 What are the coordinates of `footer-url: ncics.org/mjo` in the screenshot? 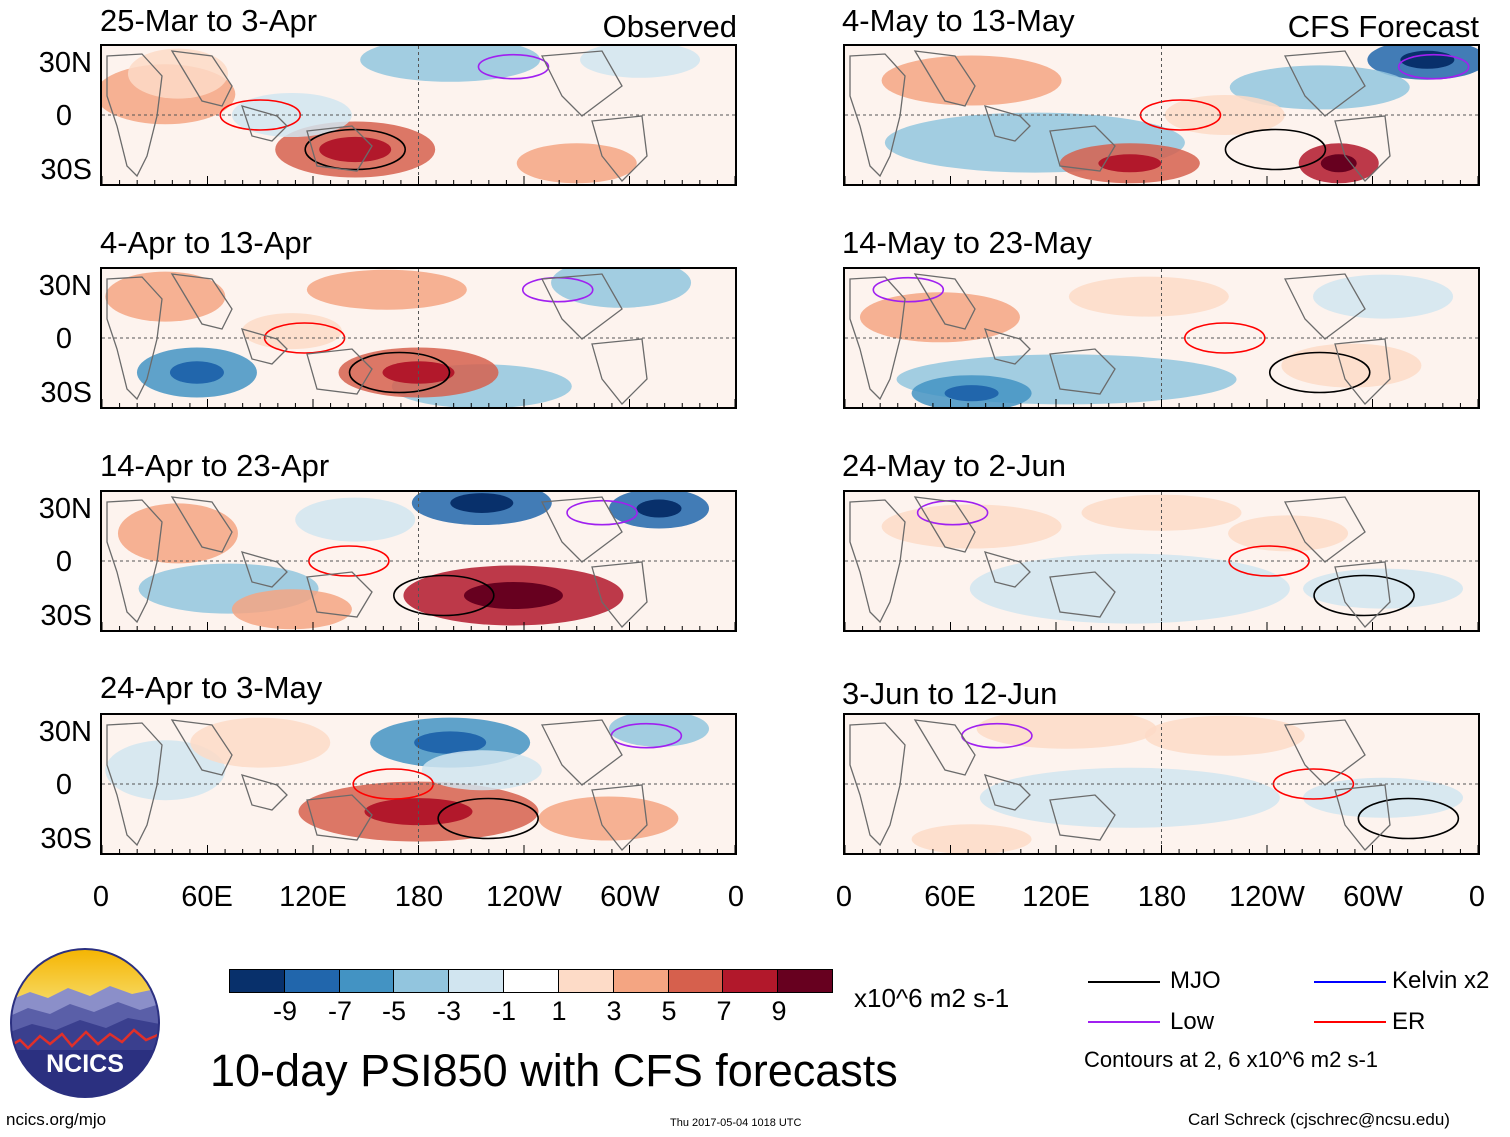 It's located at (56, 1119).